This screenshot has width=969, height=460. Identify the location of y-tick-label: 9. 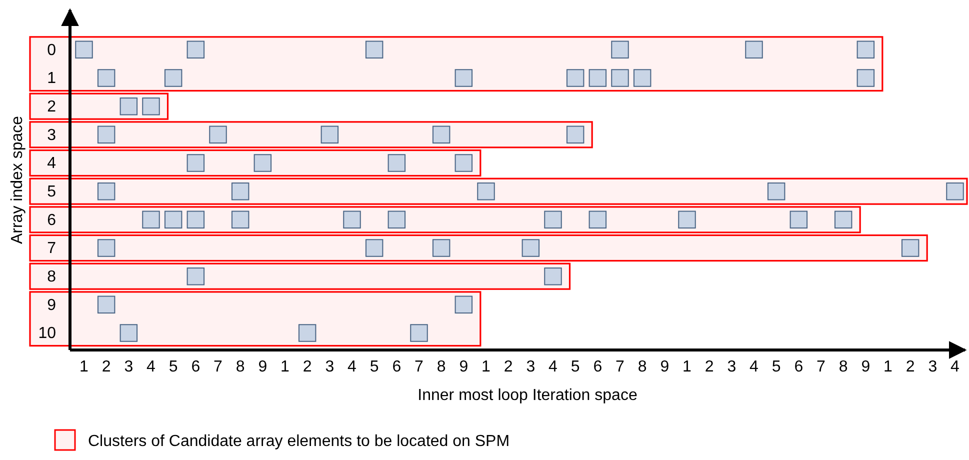
(51, 305).